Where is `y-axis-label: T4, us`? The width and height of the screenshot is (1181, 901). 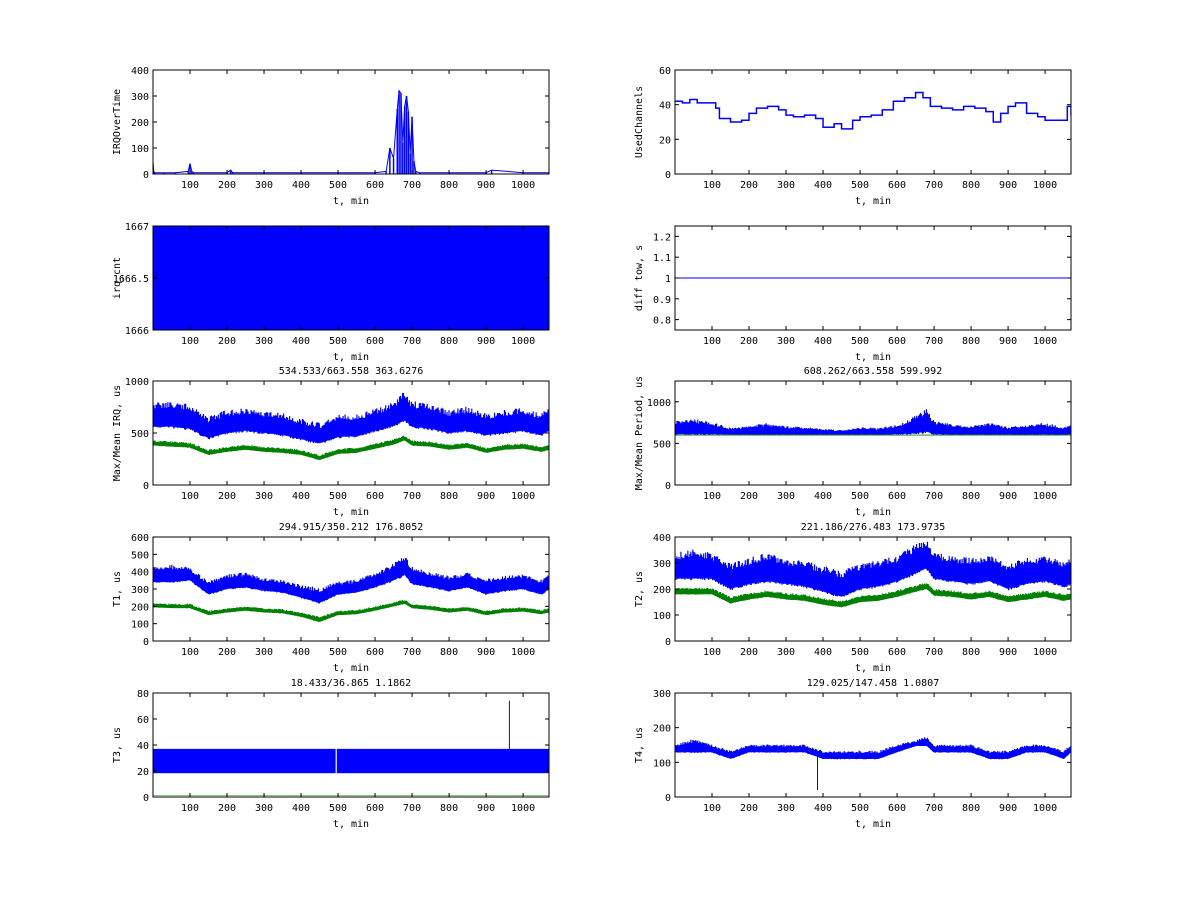
y-axis-label: T4, us is located at coordinates (639, 745).